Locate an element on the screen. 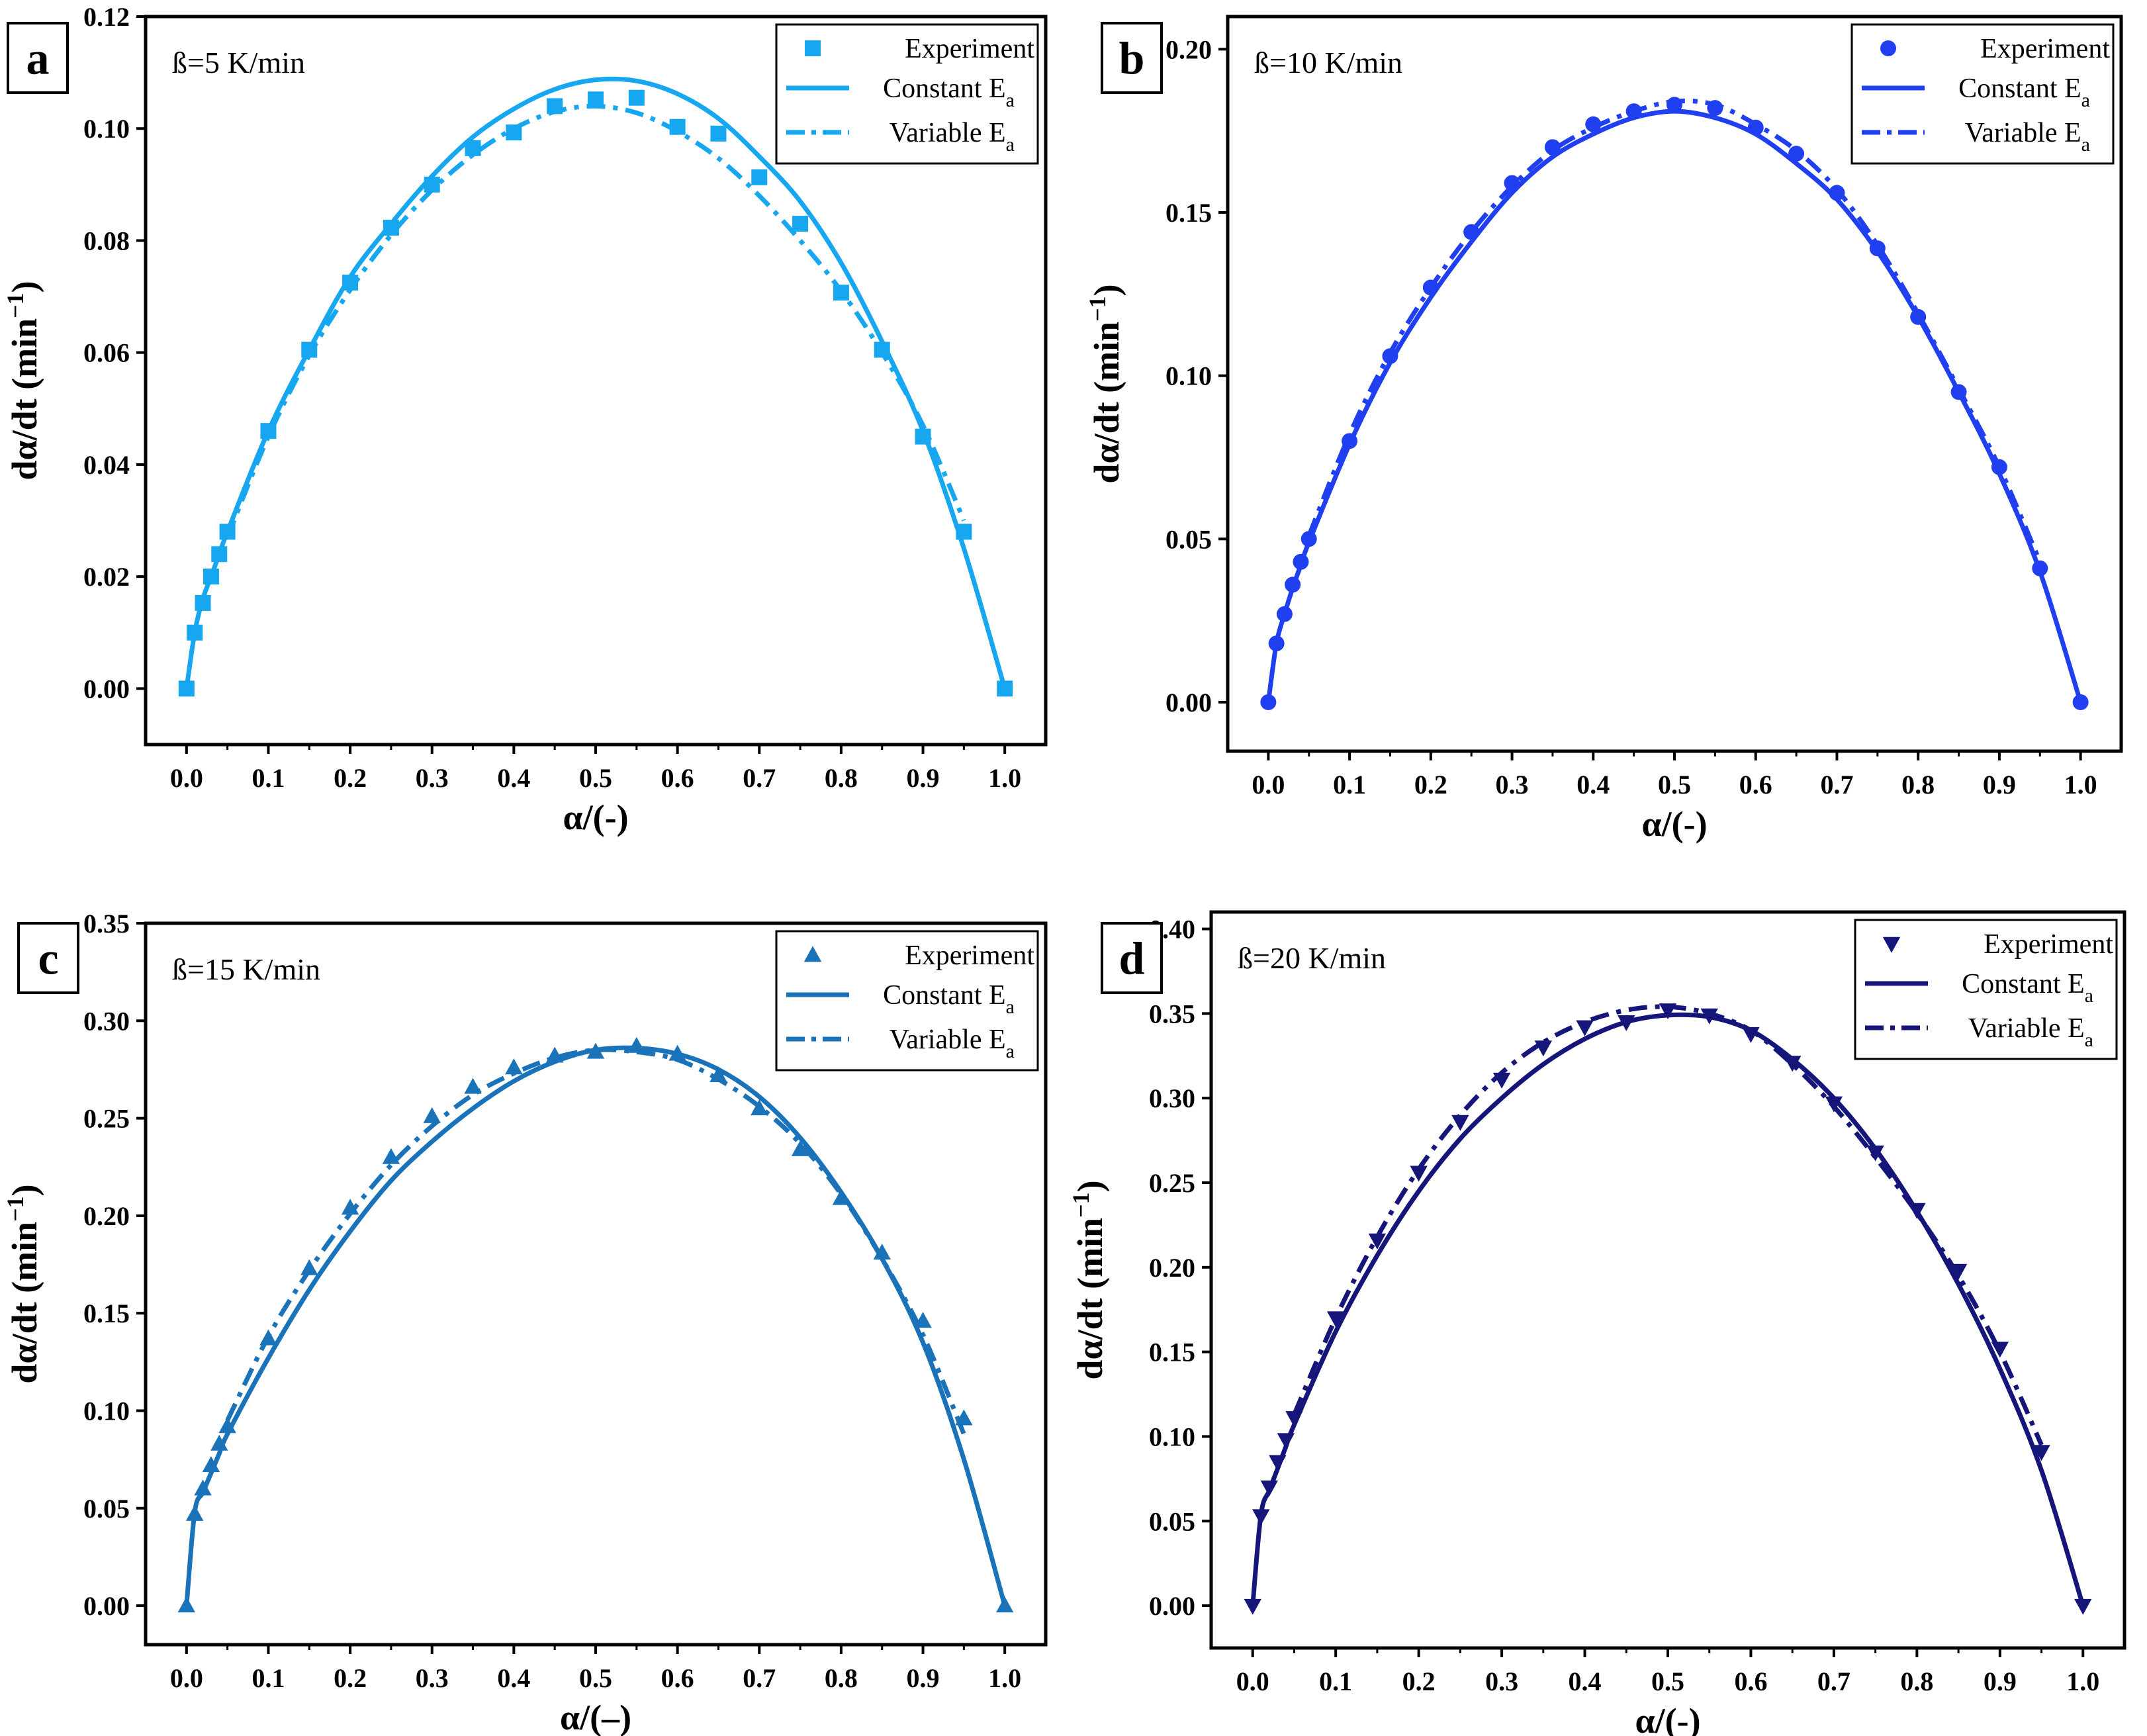  x-axis-label: α/(–) is located at coordinates (595, 1717).